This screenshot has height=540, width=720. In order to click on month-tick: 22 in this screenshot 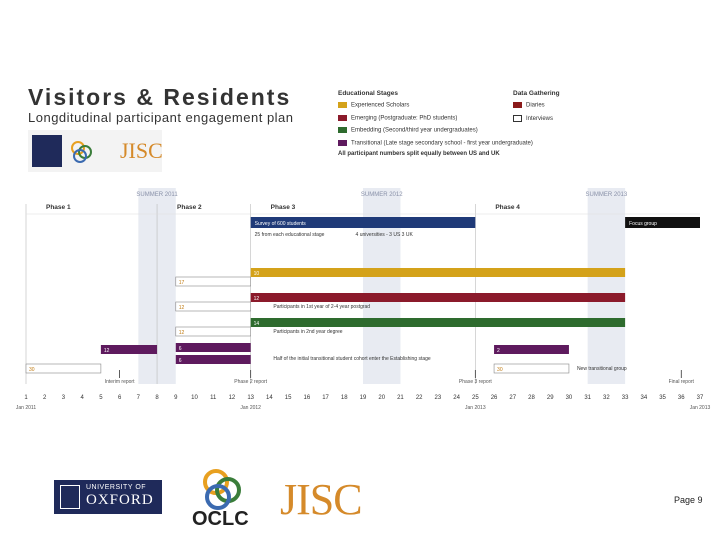, I will do `click(419, 398)`.